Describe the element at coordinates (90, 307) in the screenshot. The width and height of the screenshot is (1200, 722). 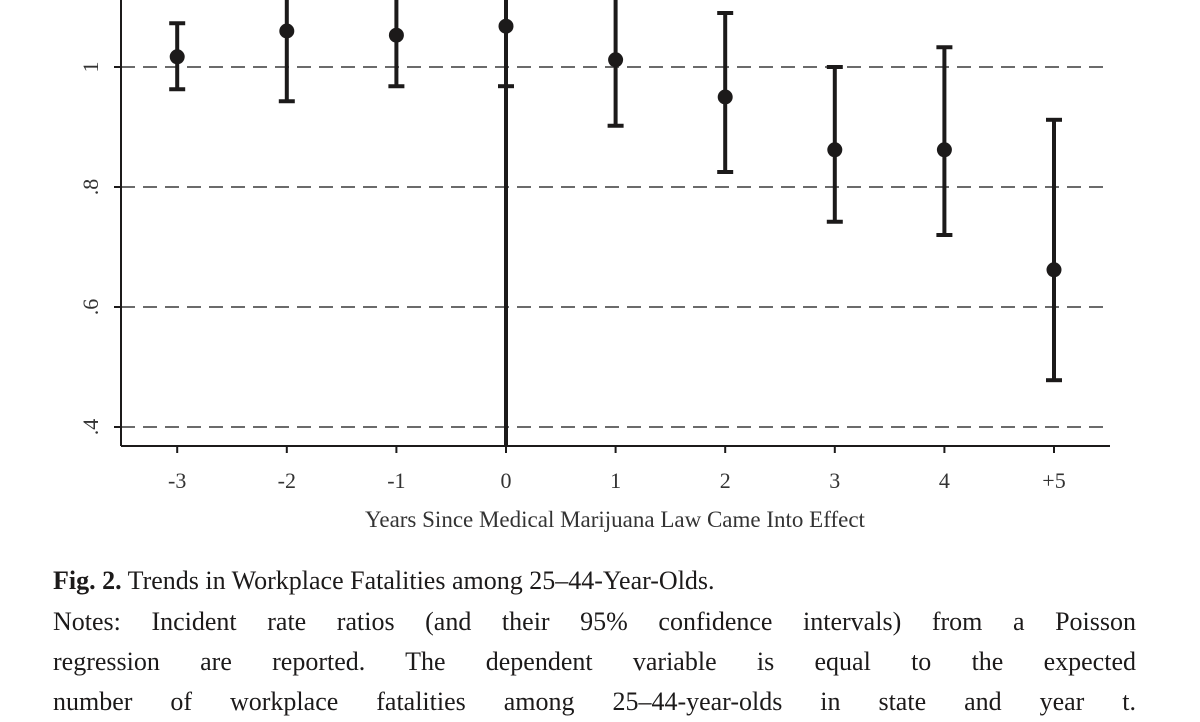
I see `y-tick-label: .6` at that location.